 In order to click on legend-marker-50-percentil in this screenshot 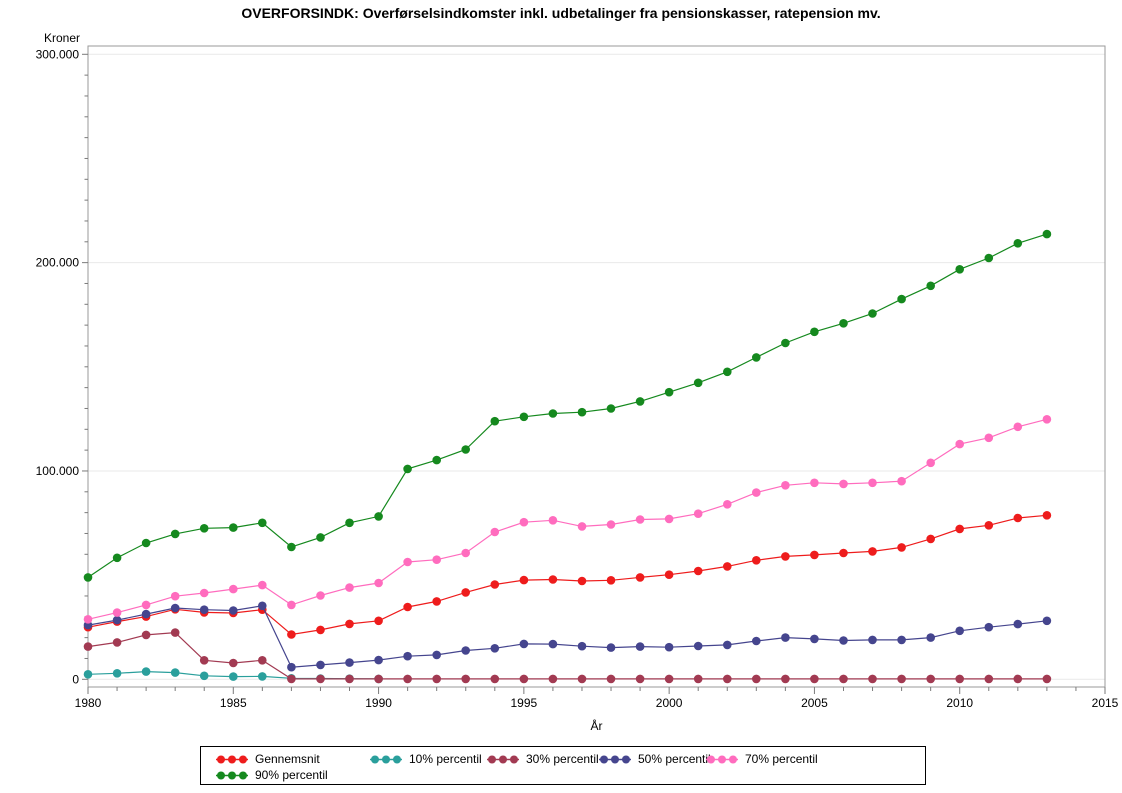, I will do `click(615, 759)`.